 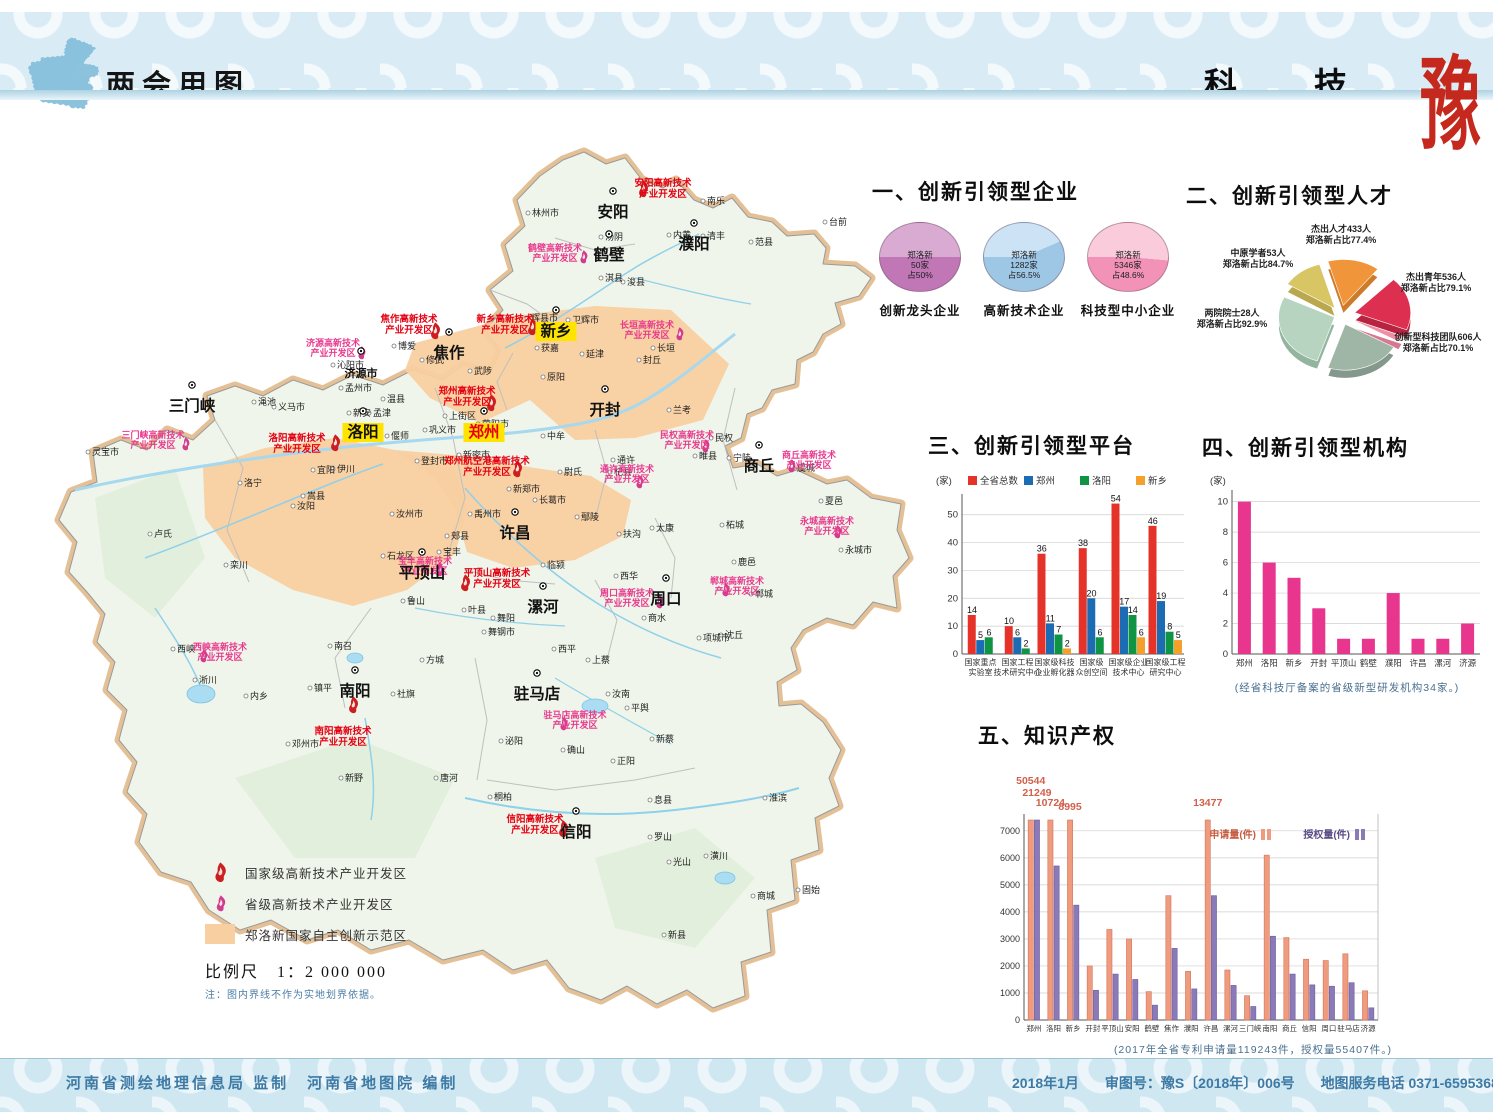 What do you see at coordinates (766, 895) in the screenshot?
I see `svg-text: 商城` at bounding box center [766, 895].